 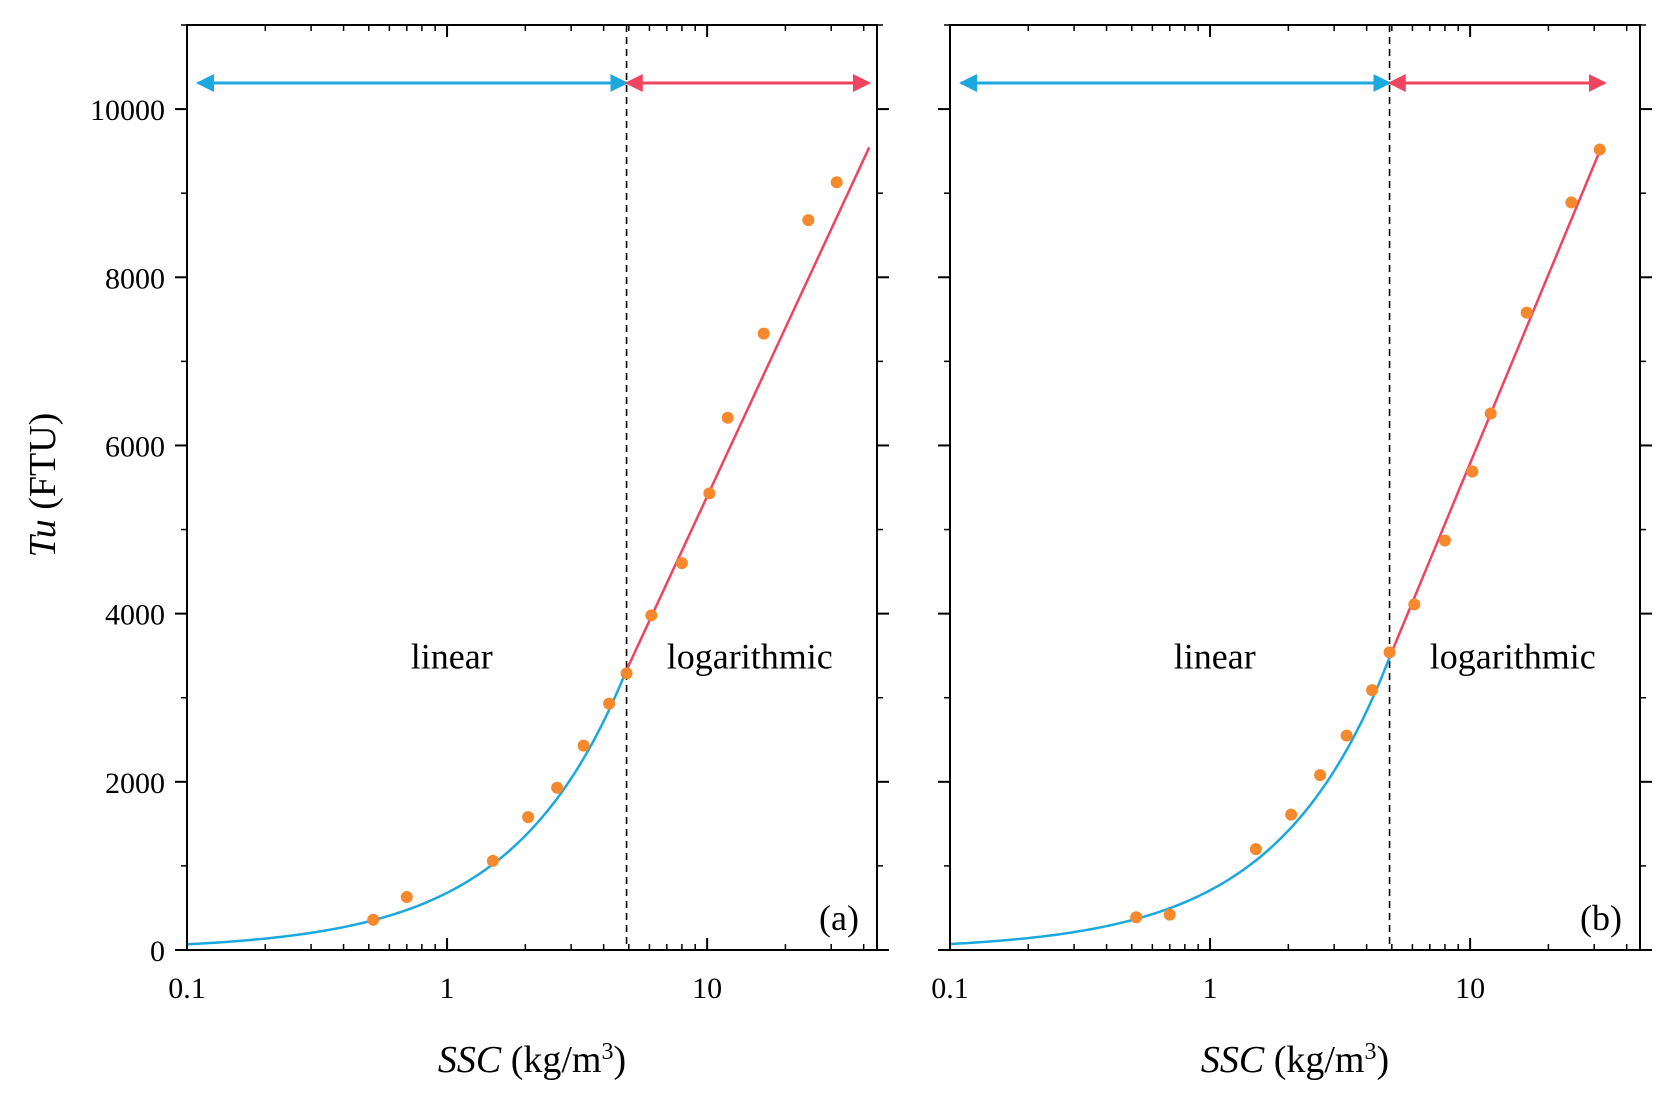 I want to click on y-axis-title-unit: (FTU), so click(x=43, y=466).